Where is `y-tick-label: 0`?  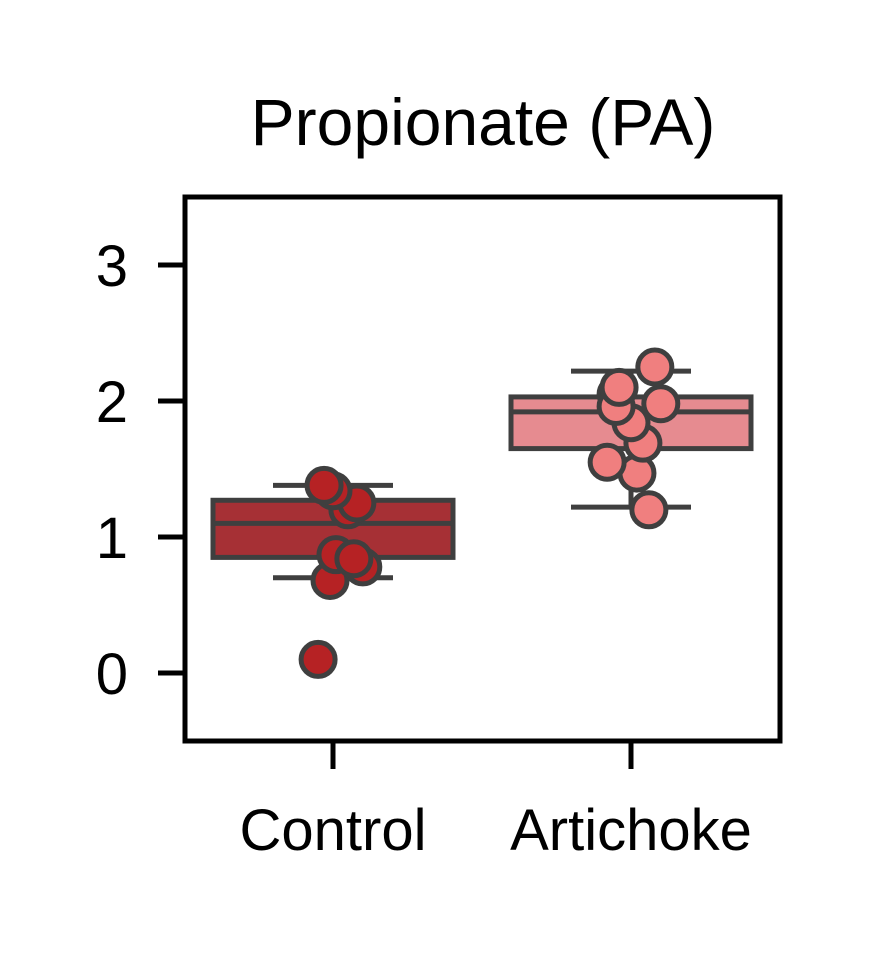
y-tick-label: 0 is located at coordinates (112, 674).